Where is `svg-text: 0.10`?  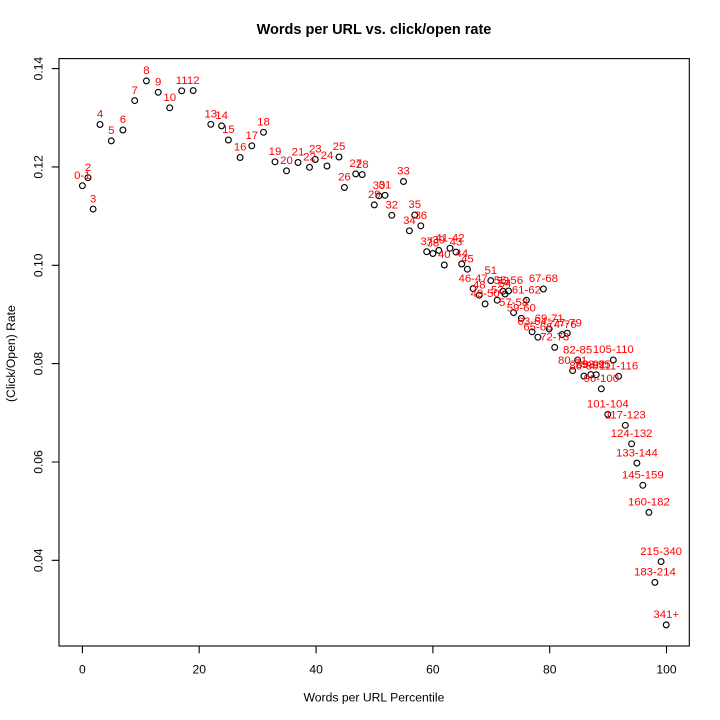
svg-text: 0.10 is located at coordinates (38, 265).